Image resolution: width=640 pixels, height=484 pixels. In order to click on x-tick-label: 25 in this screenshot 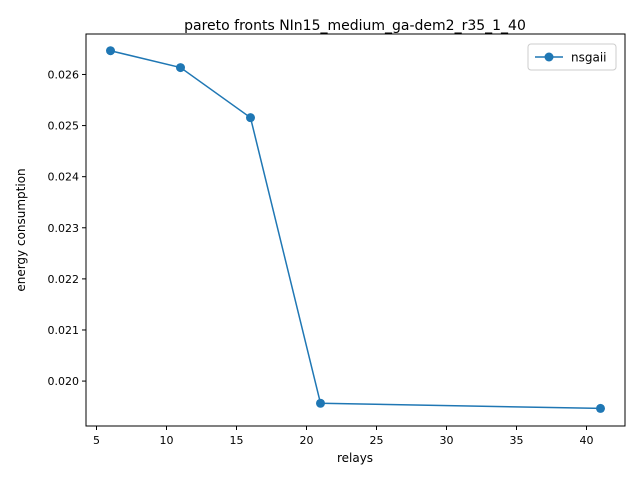, I will do `click(377, 440)`.